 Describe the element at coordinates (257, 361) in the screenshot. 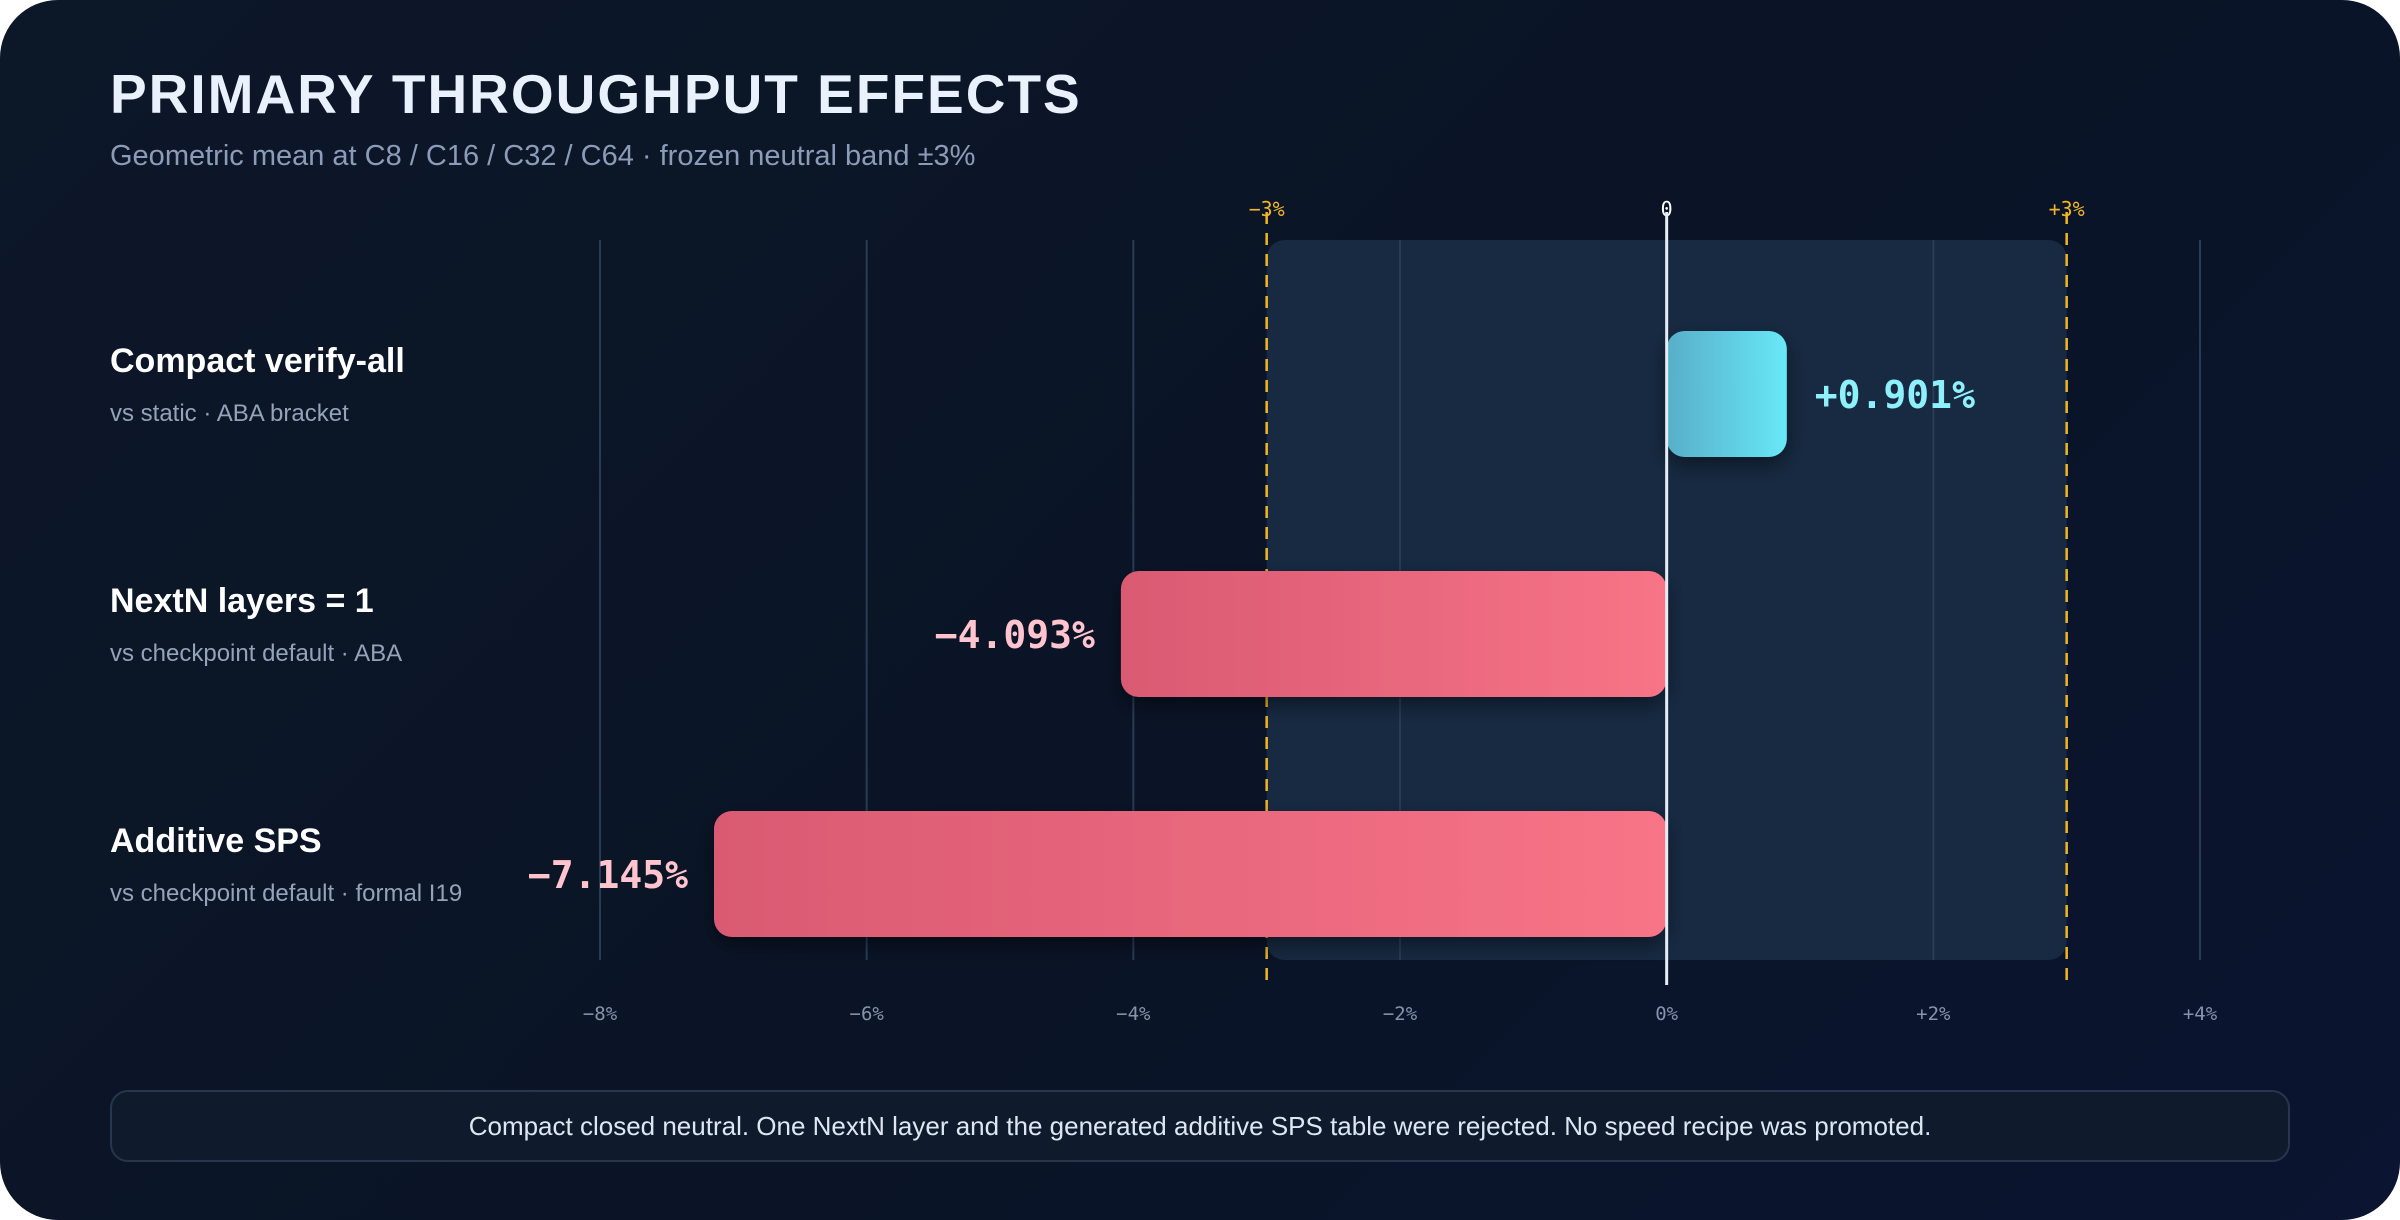

I see `category-label: Compact verify-all` at that location.